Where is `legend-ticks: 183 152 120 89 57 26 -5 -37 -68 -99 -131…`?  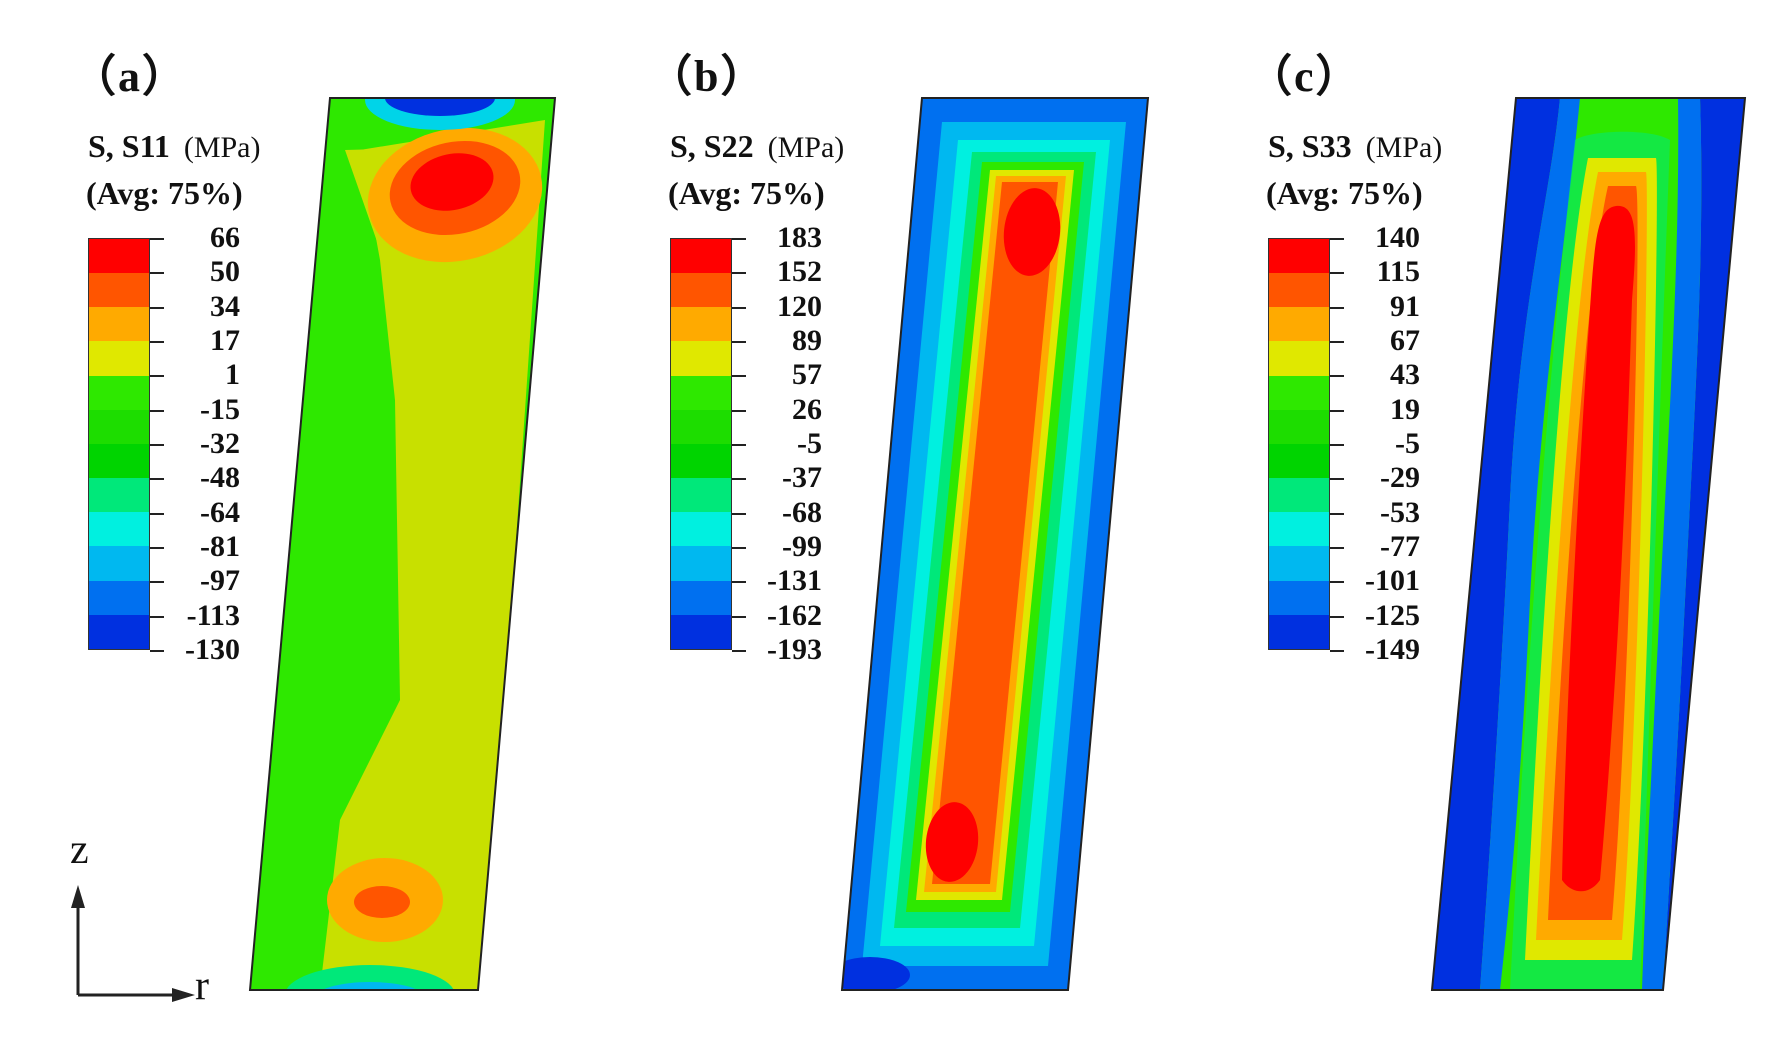 legend-ticks: 183 152 120 89 57 26 -5 -37 -68 -99 -131… is located at coordinates (777, 443).